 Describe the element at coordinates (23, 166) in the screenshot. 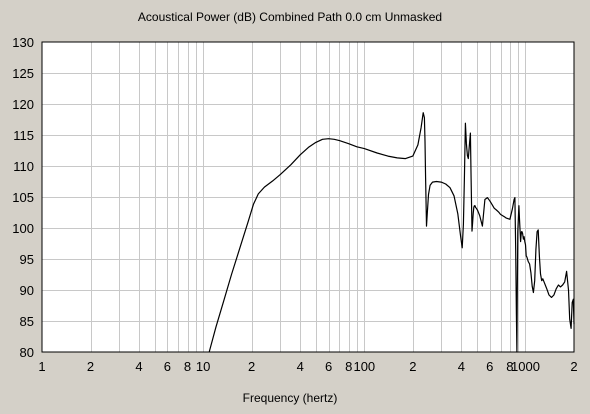

I see `y-tick-label: 110` at that location.